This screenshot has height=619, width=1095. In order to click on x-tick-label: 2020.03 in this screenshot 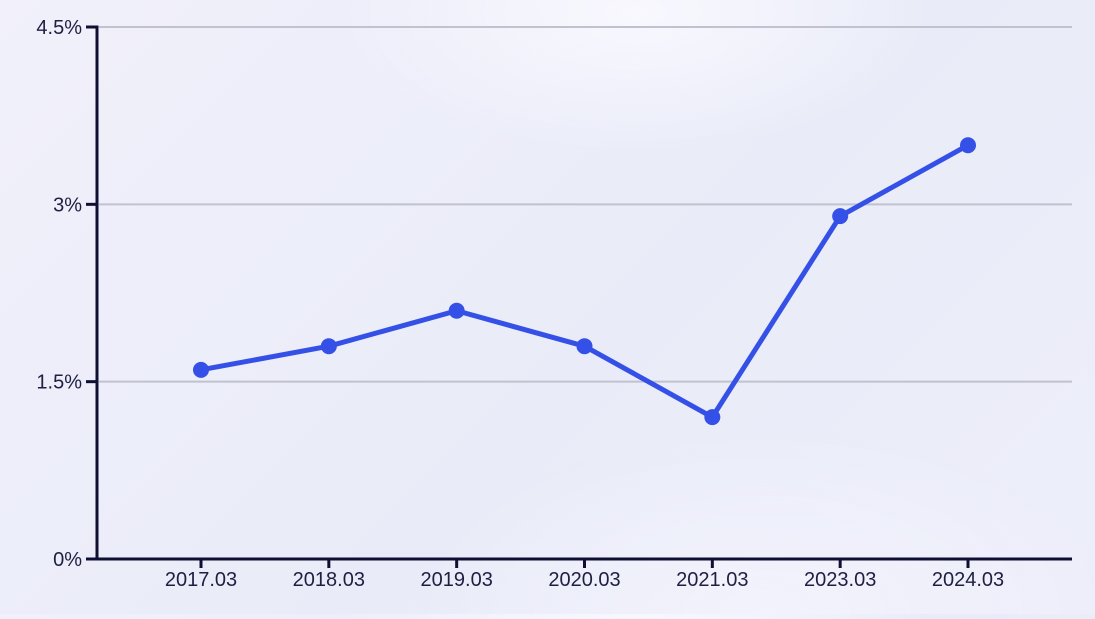, I will do `click(584, 580)`.